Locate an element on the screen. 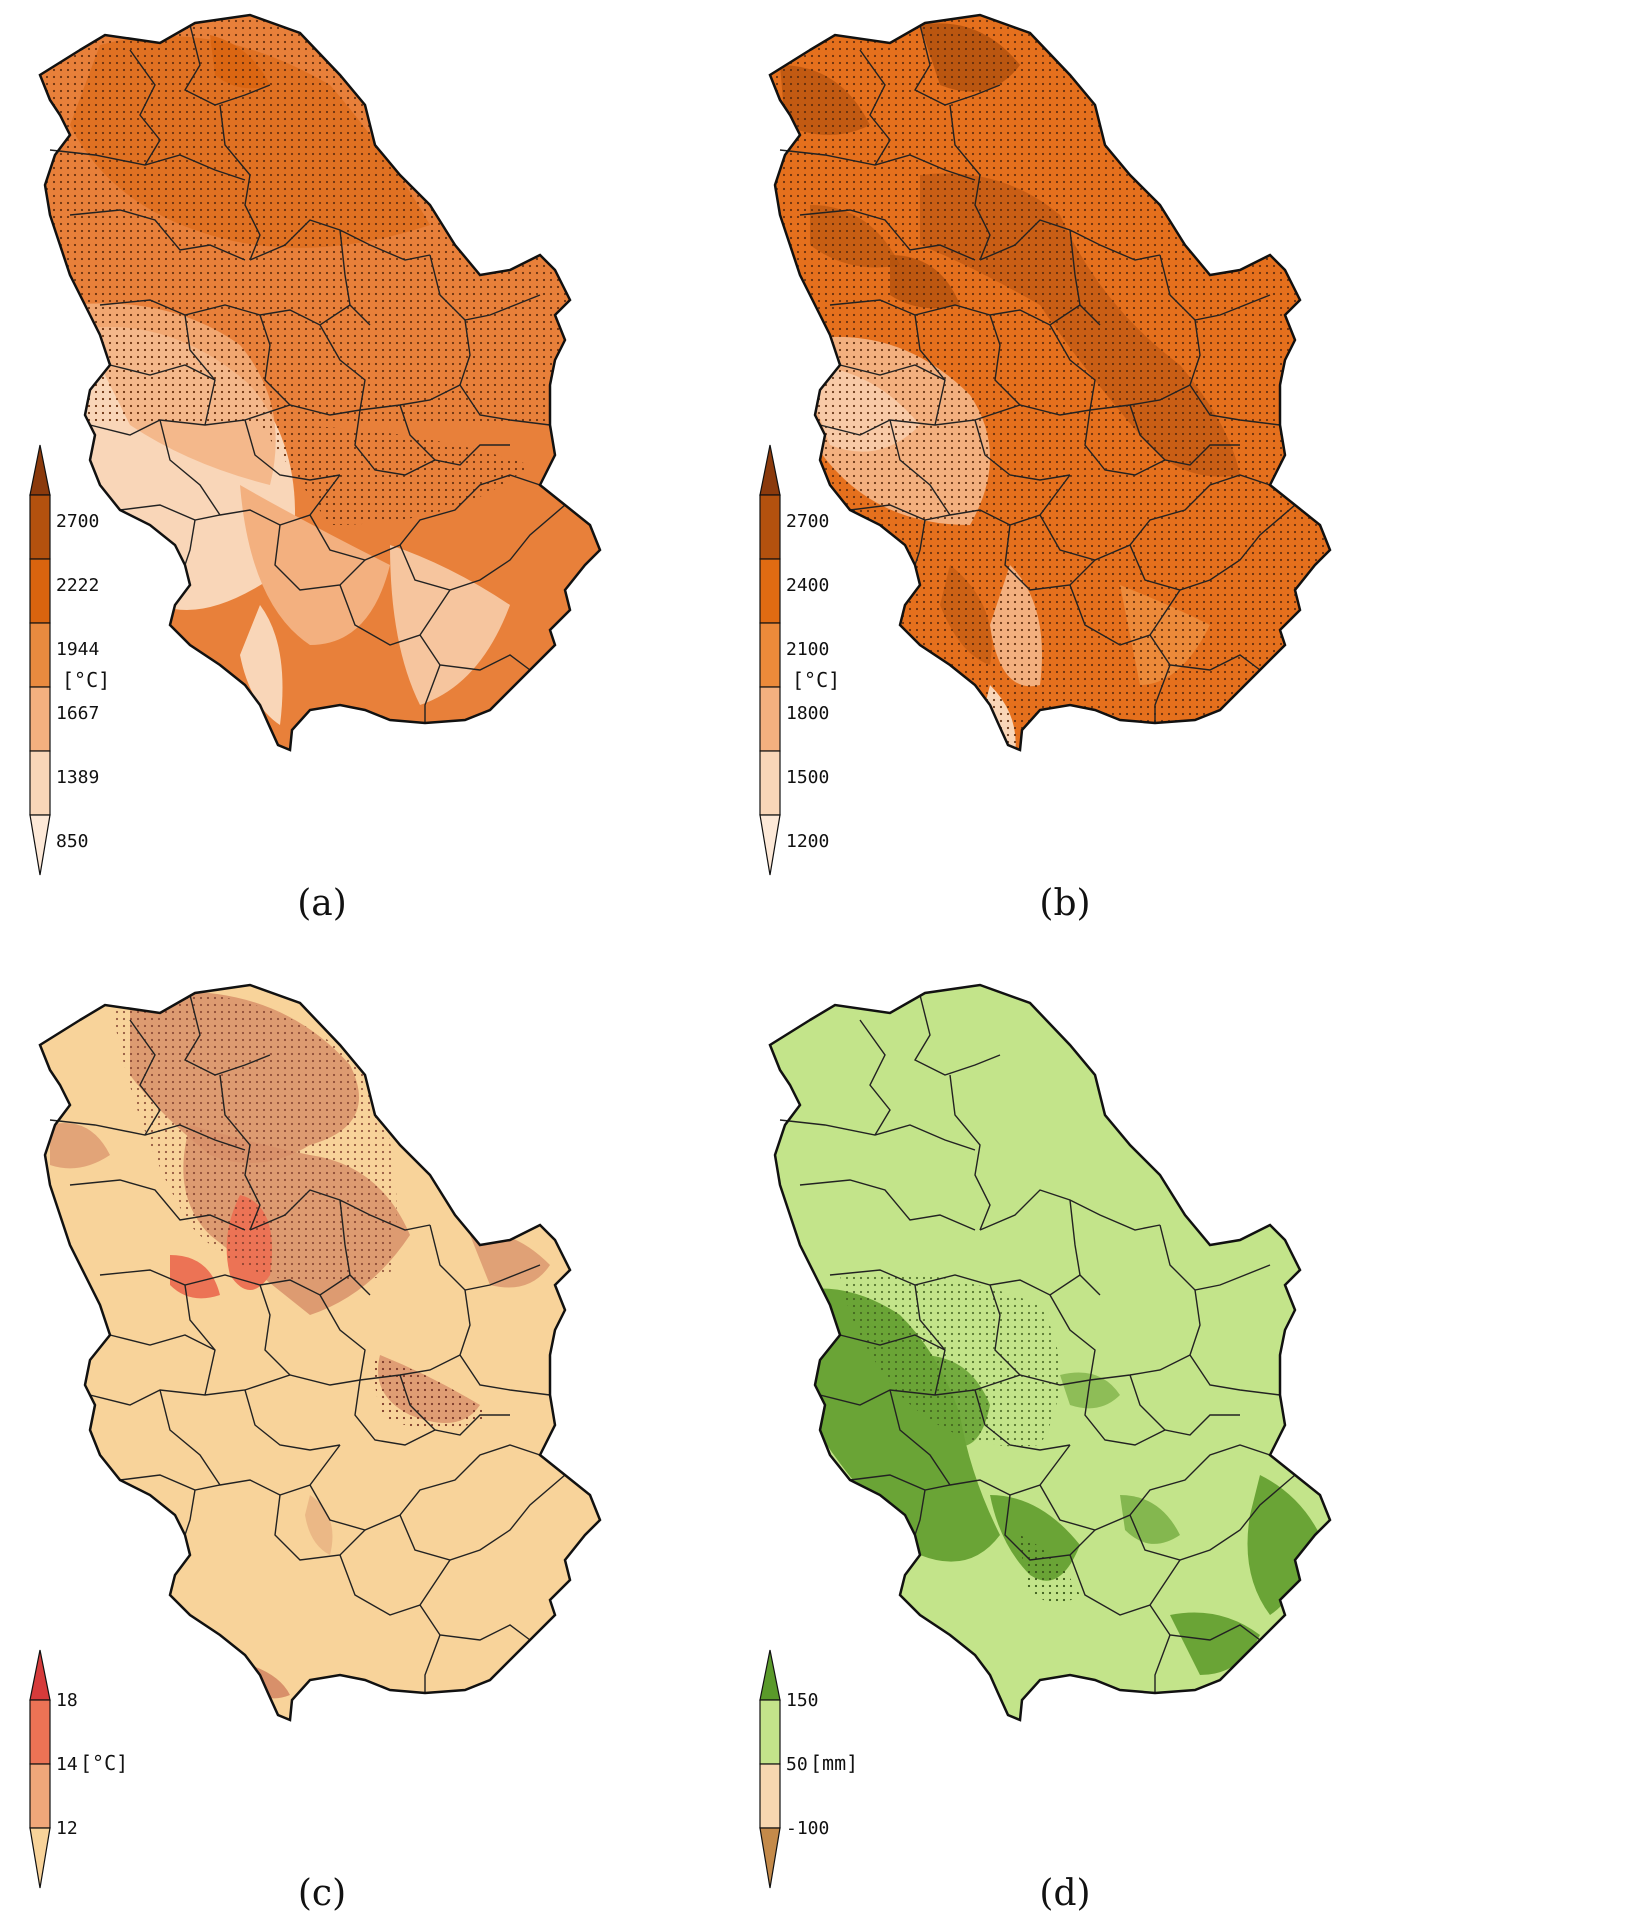 Image resolution: width=1651 pixels, height=1930 pixels. colorbar-d: 150 50 [mm] -100 is located at coordinates (808, 1769).